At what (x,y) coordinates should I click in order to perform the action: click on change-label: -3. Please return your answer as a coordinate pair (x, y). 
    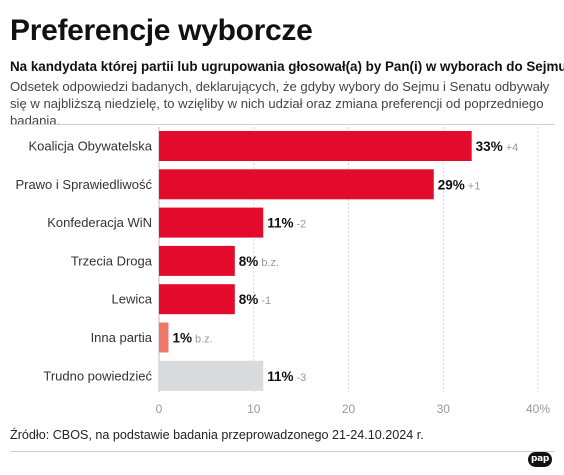
    Looking at the image, I should click on (302, 378).